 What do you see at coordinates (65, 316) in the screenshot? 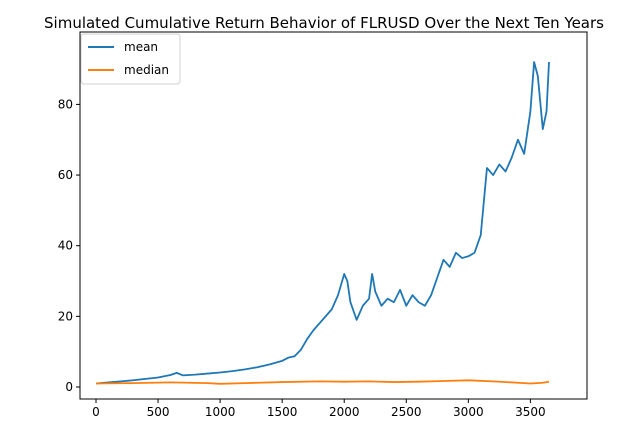
I see `y-tick-label: 20` at bounding box center [65, 316].